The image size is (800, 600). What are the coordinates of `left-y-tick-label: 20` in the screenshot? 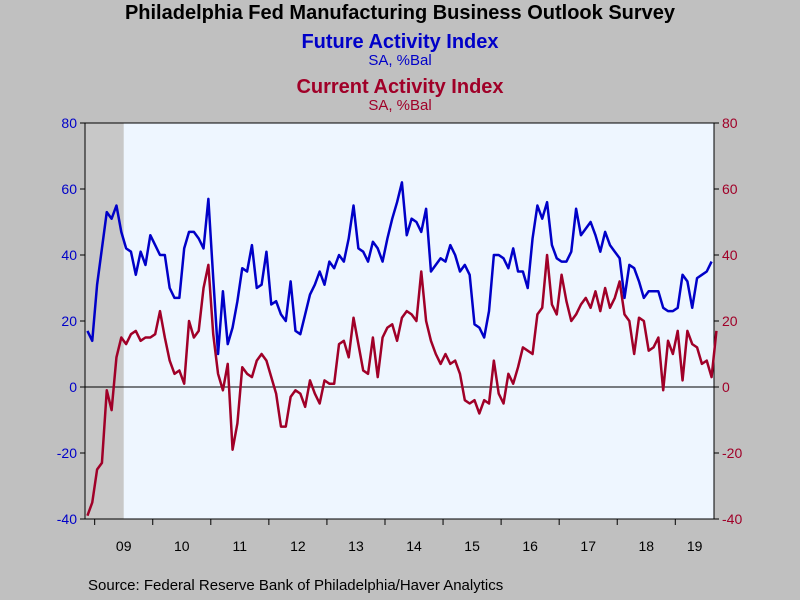 It's located at (69, 321).